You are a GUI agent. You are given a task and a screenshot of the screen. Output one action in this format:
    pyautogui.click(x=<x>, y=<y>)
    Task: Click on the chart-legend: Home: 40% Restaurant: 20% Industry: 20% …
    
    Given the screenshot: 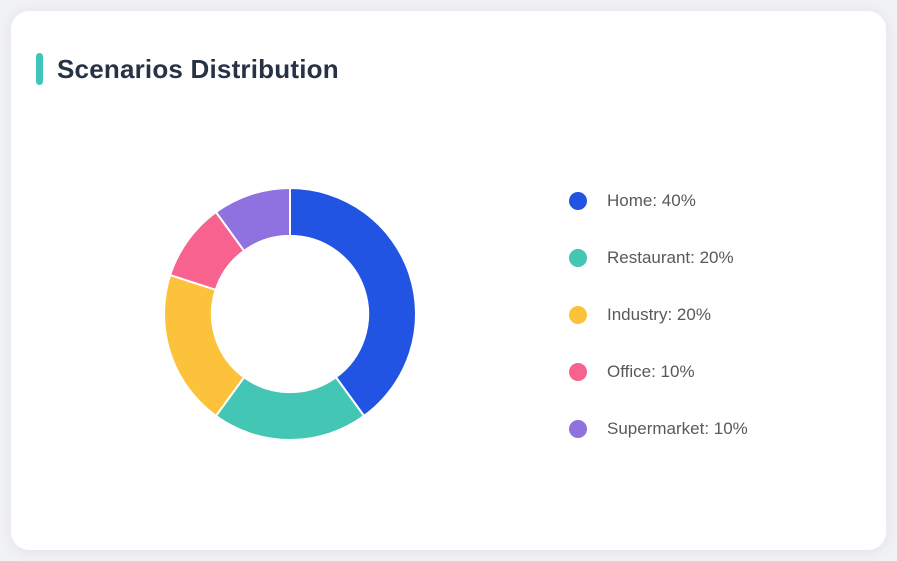 What is the action you would take?
    pyautogui.click(x=658, y=332)
    